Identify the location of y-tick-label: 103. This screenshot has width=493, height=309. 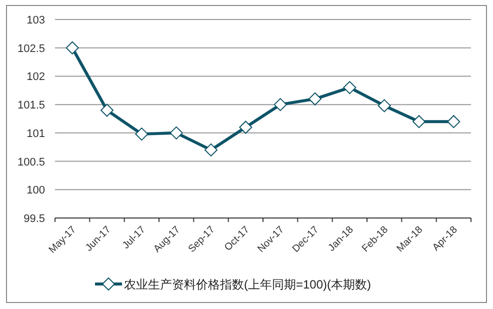
(35, 20).